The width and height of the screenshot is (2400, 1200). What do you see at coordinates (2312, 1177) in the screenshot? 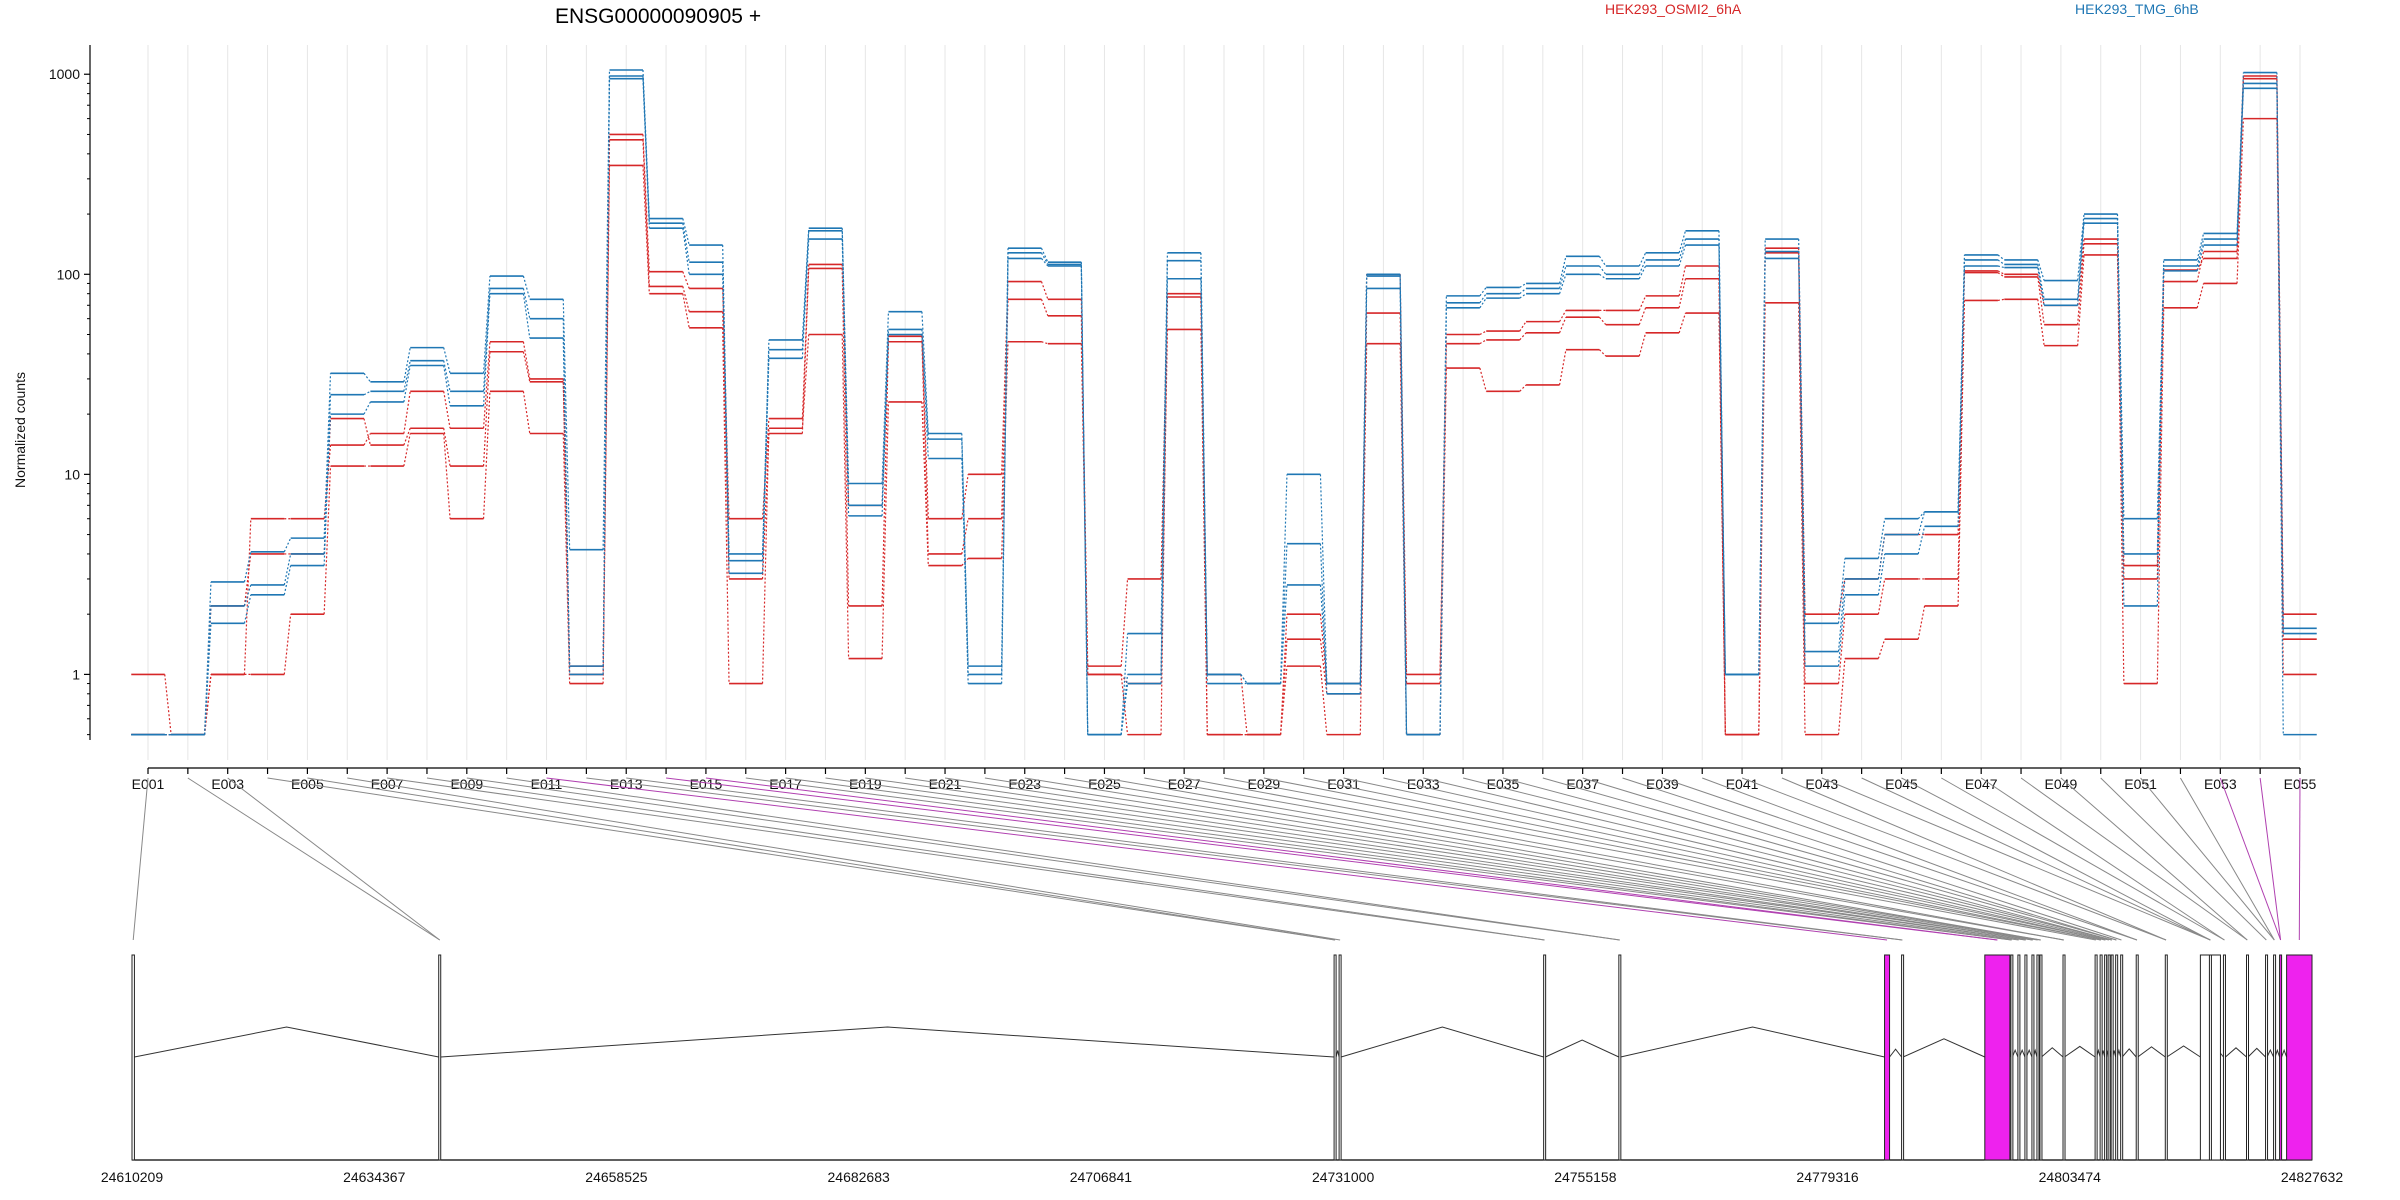
I see `coordinate-label: 24827632` at bounding box center [2312, 1177].